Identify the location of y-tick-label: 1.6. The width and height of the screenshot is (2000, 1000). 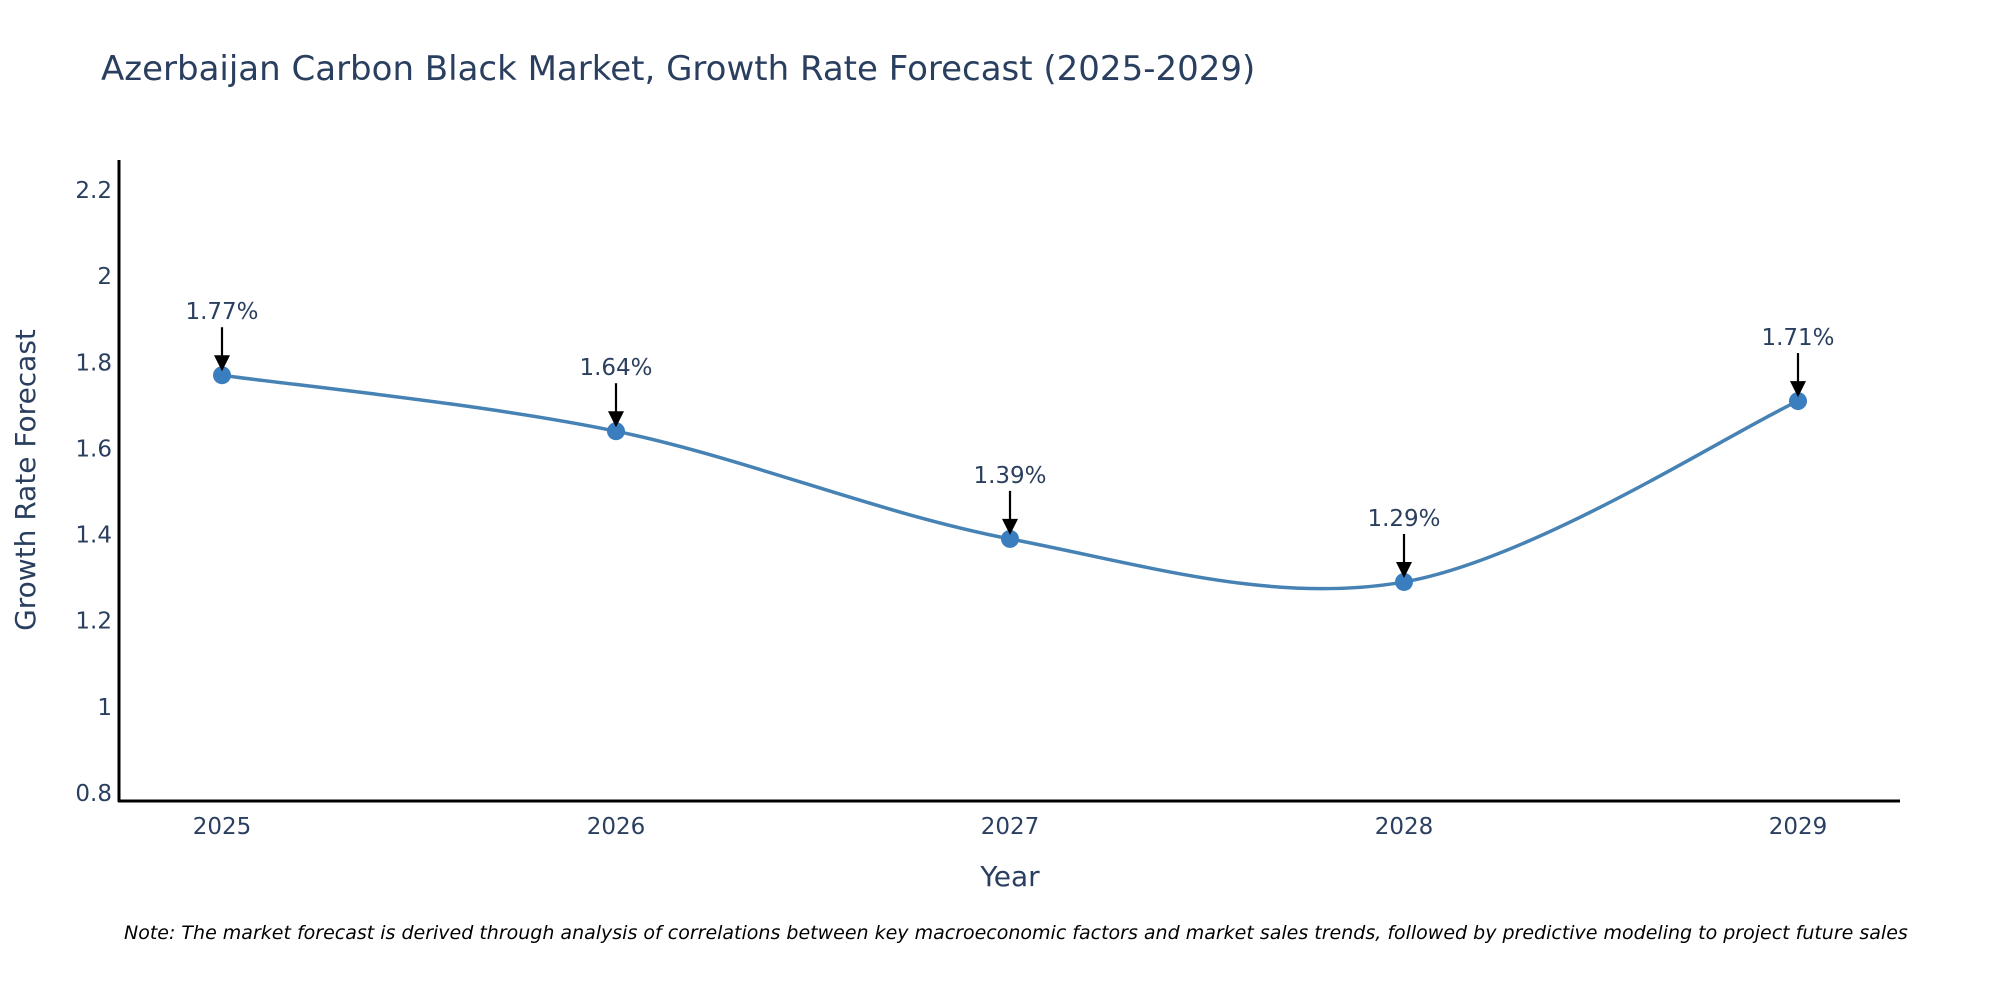
(93, 449).